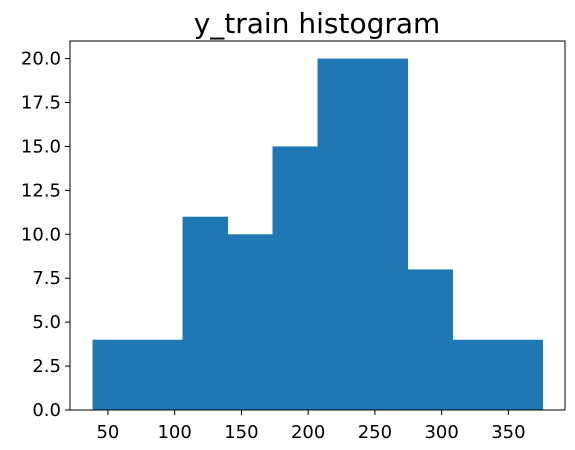 The height and width of the screenshot is (450, 575). What do you see at coordinates (46, 410) in the screenshot?
I see `y-tick-label: 0.0` at bounding box center [46, 410].